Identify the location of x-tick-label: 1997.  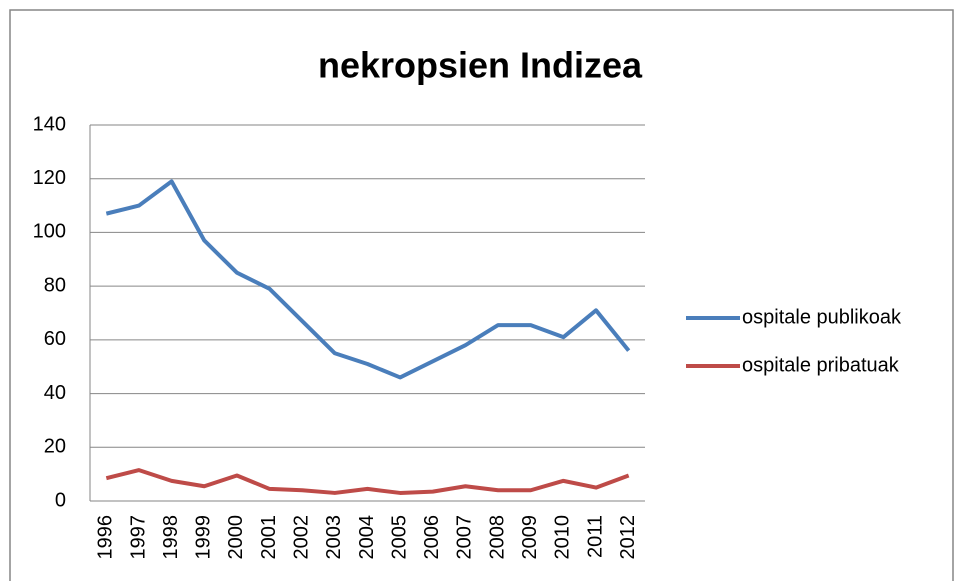
(138, 537).